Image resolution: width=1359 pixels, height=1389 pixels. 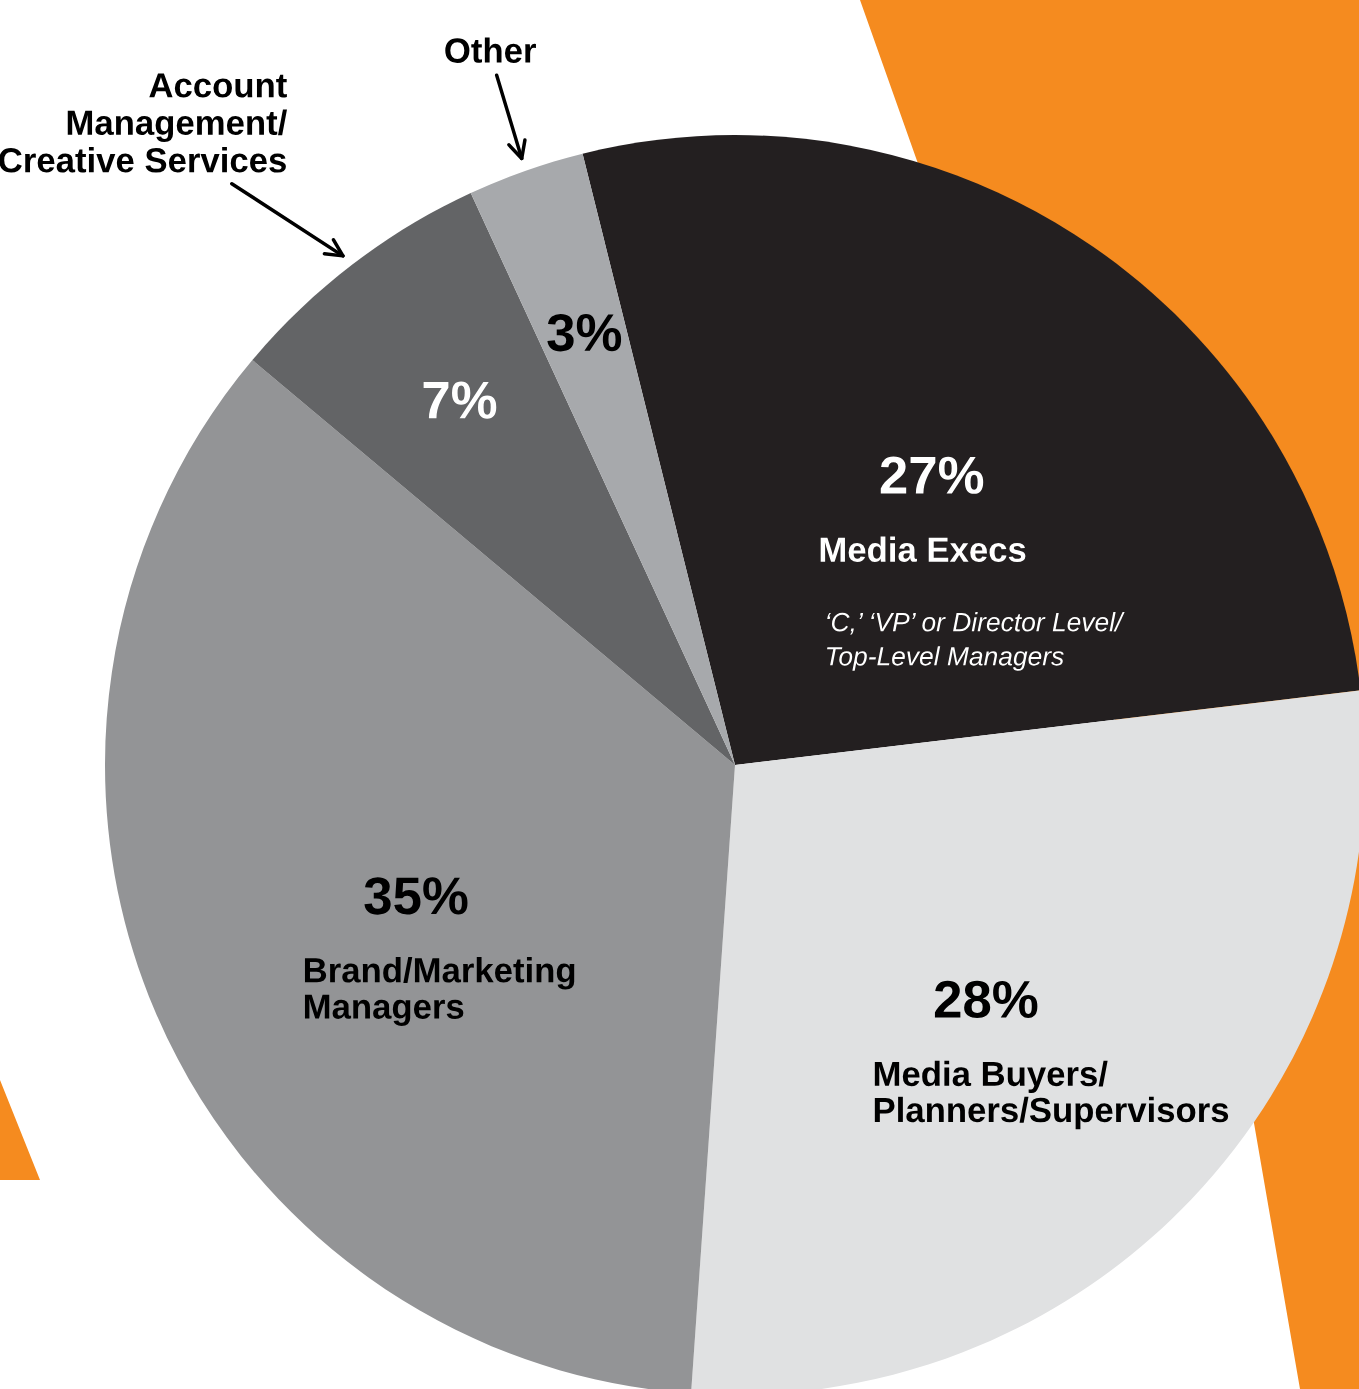 What do you see at coordinates (1051, 1095) in the screenshot?
I see `slice-label: Media Buyers/ Planners/Supervisors` at bounding box center [1051, 1095].